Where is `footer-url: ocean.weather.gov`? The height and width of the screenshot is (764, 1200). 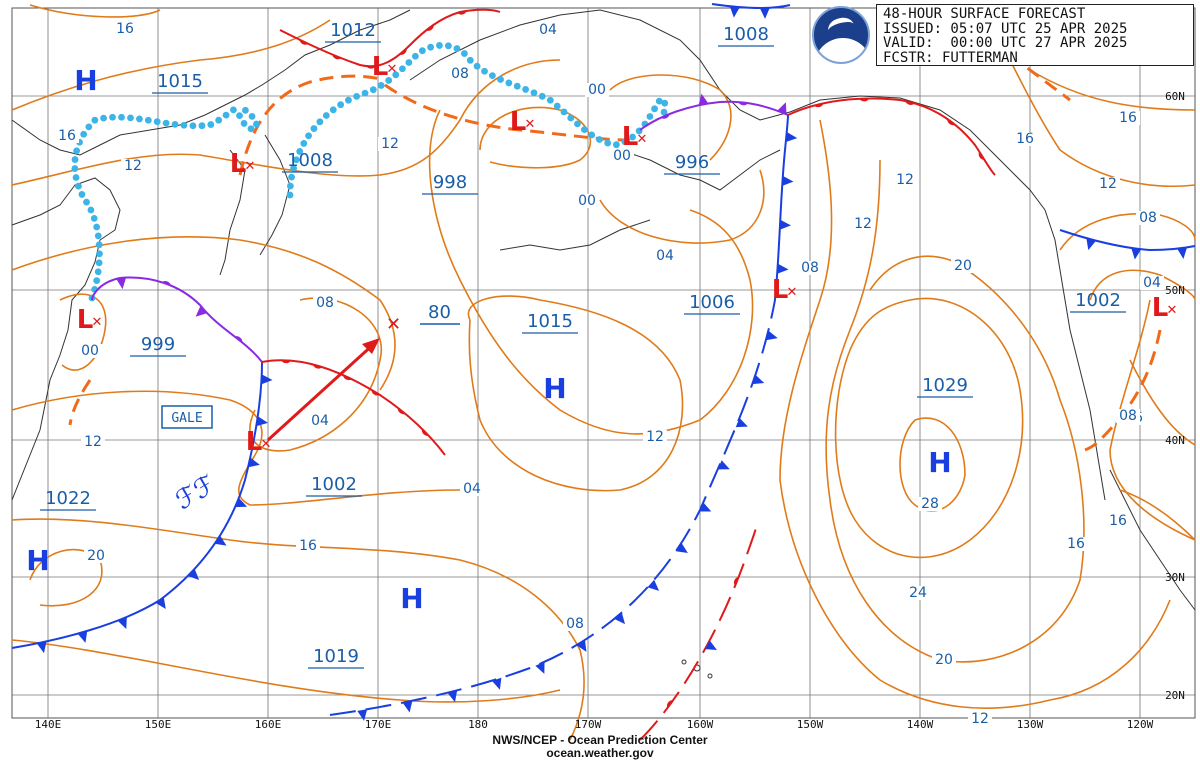
footer-url: ocean.weather.gov is located at coordinates (600, 753).